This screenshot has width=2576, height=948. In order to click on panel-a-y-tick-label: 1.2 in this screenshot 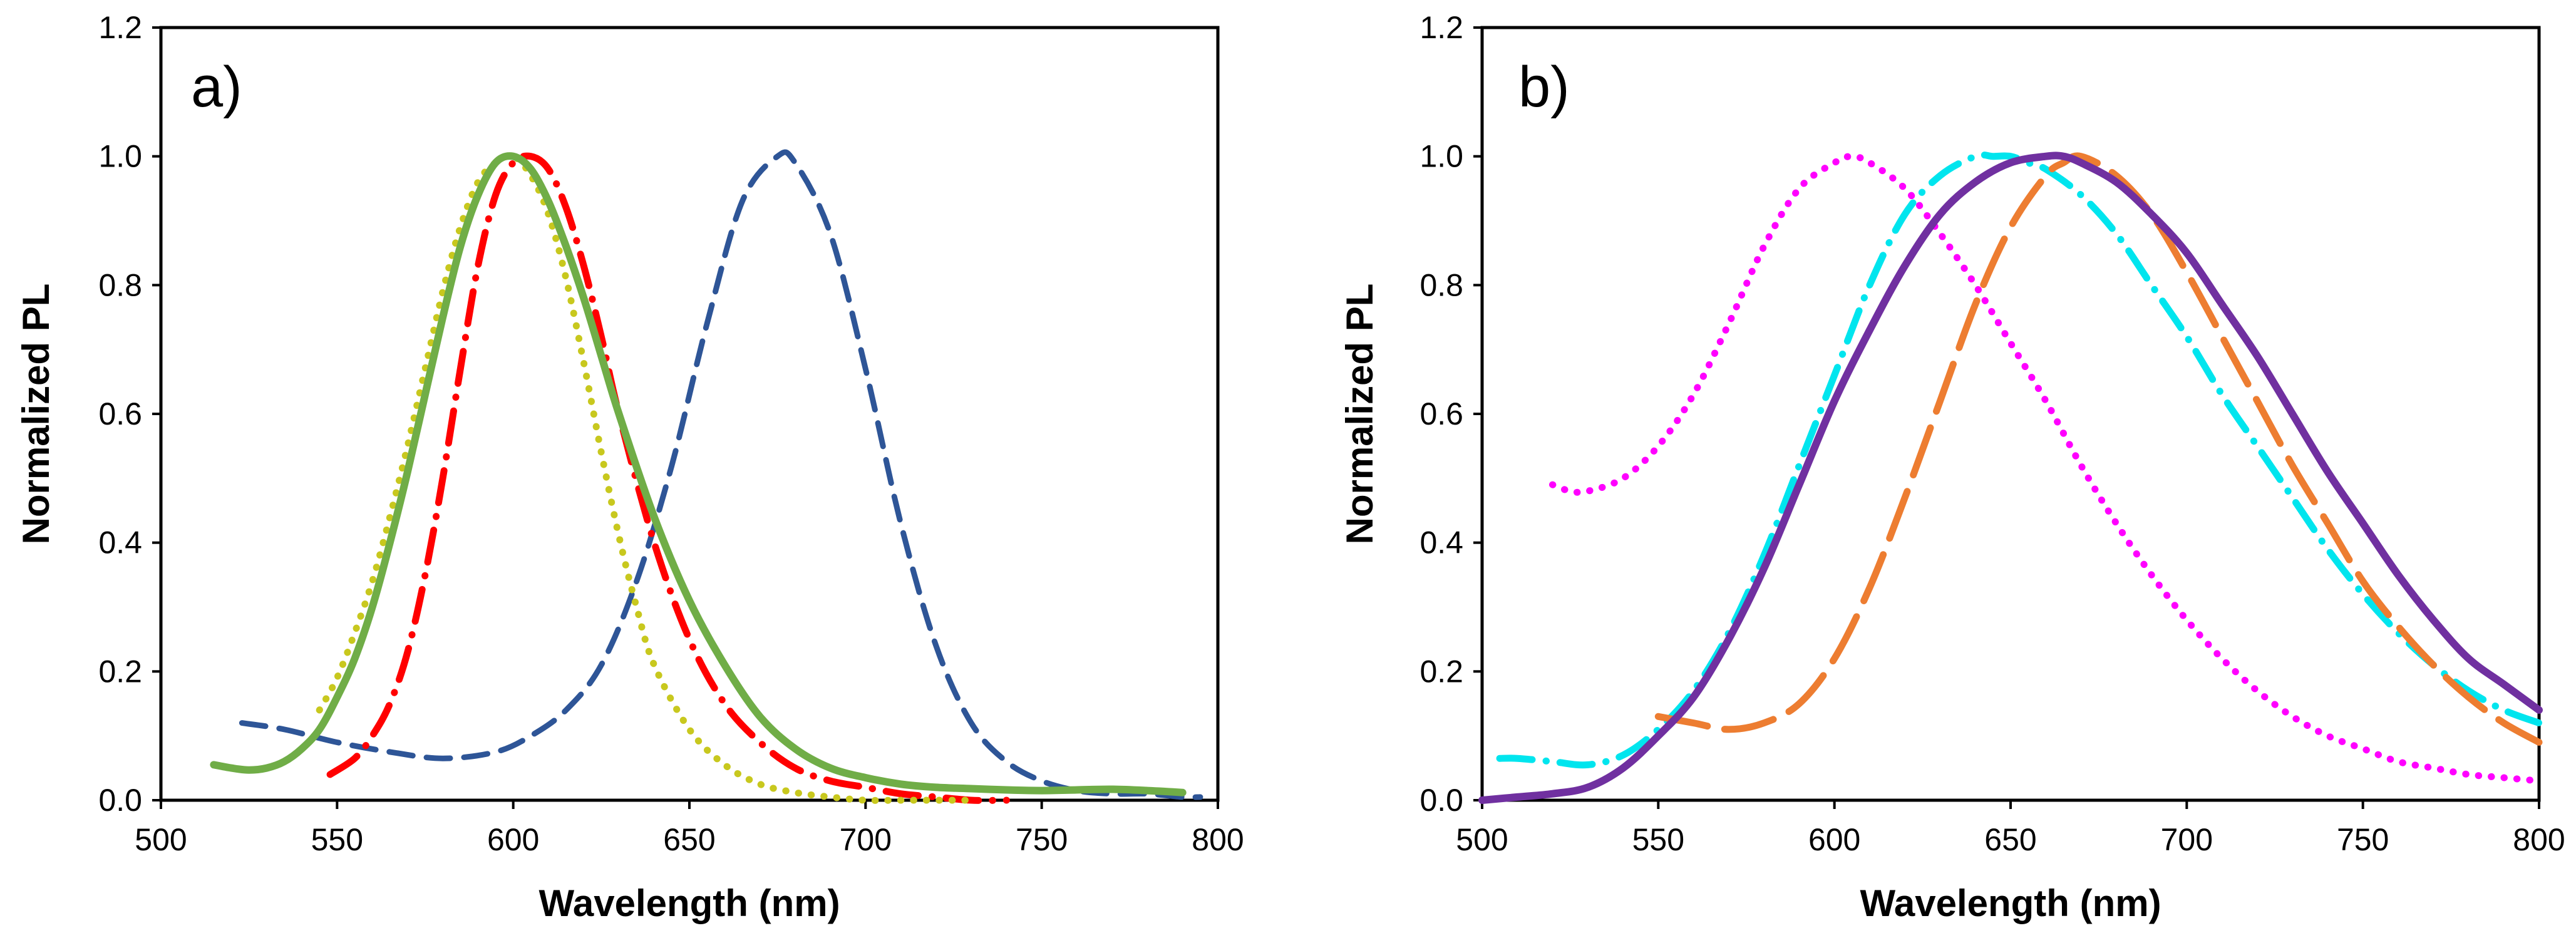, I will do `click(120, 27)`.